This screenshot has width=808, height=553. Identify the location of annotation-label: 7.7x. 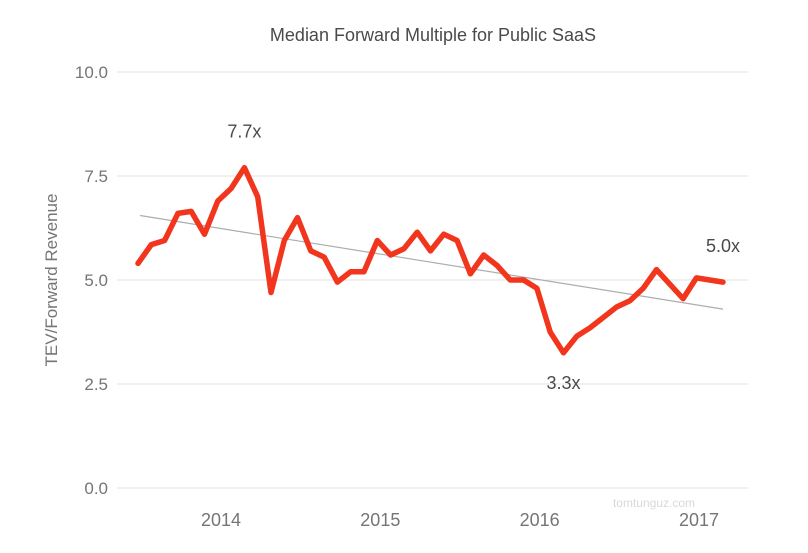
(244, 132).